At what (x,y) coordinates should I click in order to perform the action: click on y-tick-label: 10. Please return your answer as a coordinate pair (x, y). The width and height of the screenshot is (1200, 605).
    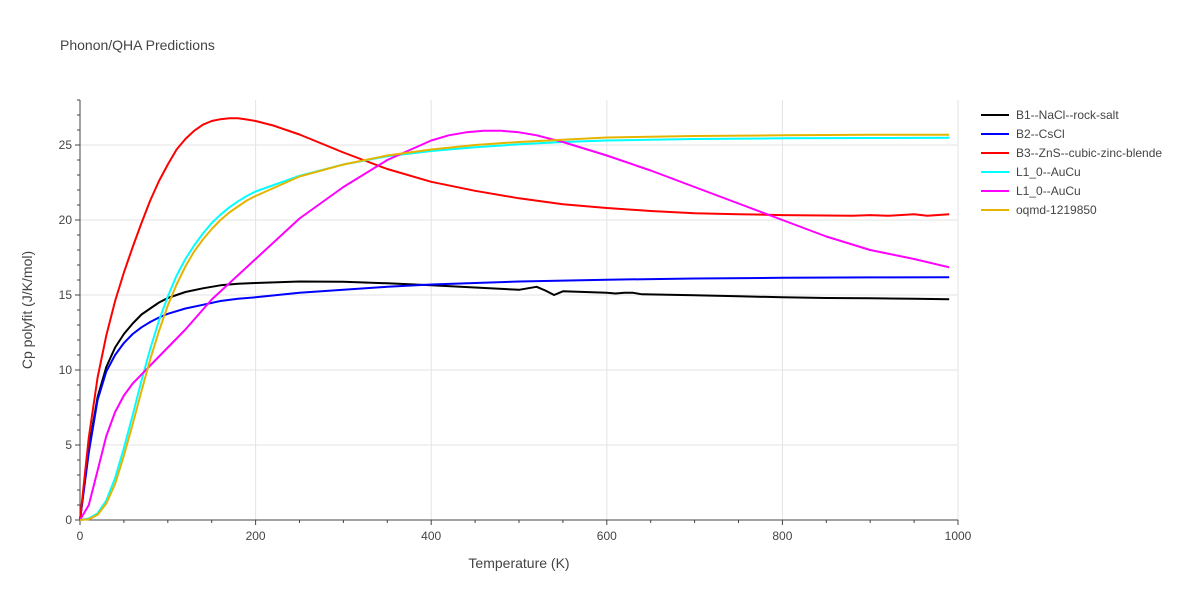
    Looking at the image, I should click on (66, 370).